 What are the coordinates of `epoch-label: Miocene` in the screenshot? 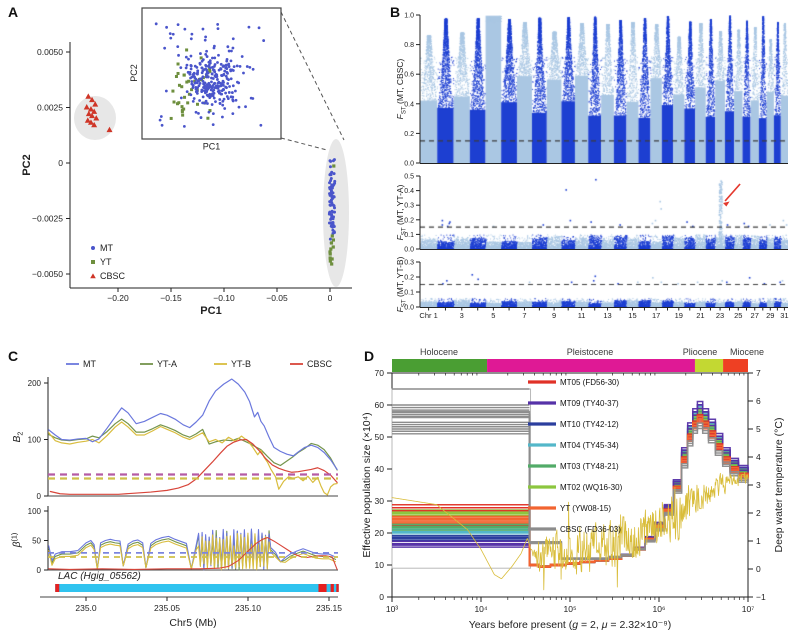 It's located at (747, 352).